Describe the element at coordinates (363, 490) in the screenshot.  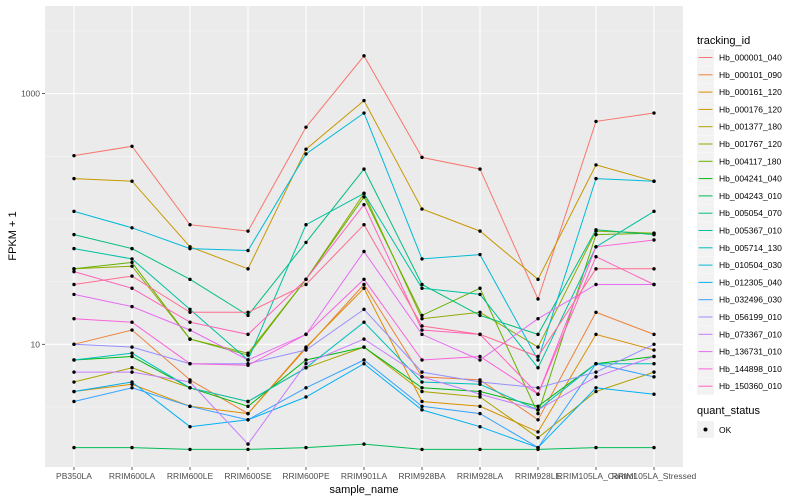
I see `x-axis-title: sample_name` at that location.